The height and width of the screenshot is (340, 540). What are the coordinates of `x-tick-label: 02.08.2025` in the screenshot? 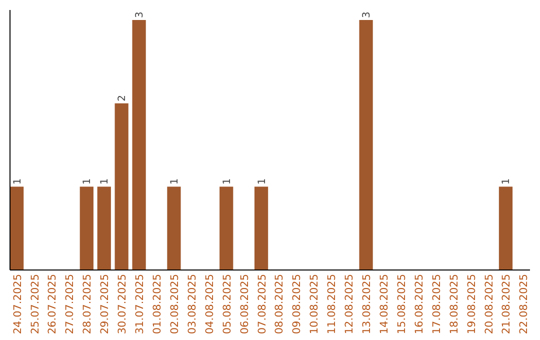 It's located at (174, 304).